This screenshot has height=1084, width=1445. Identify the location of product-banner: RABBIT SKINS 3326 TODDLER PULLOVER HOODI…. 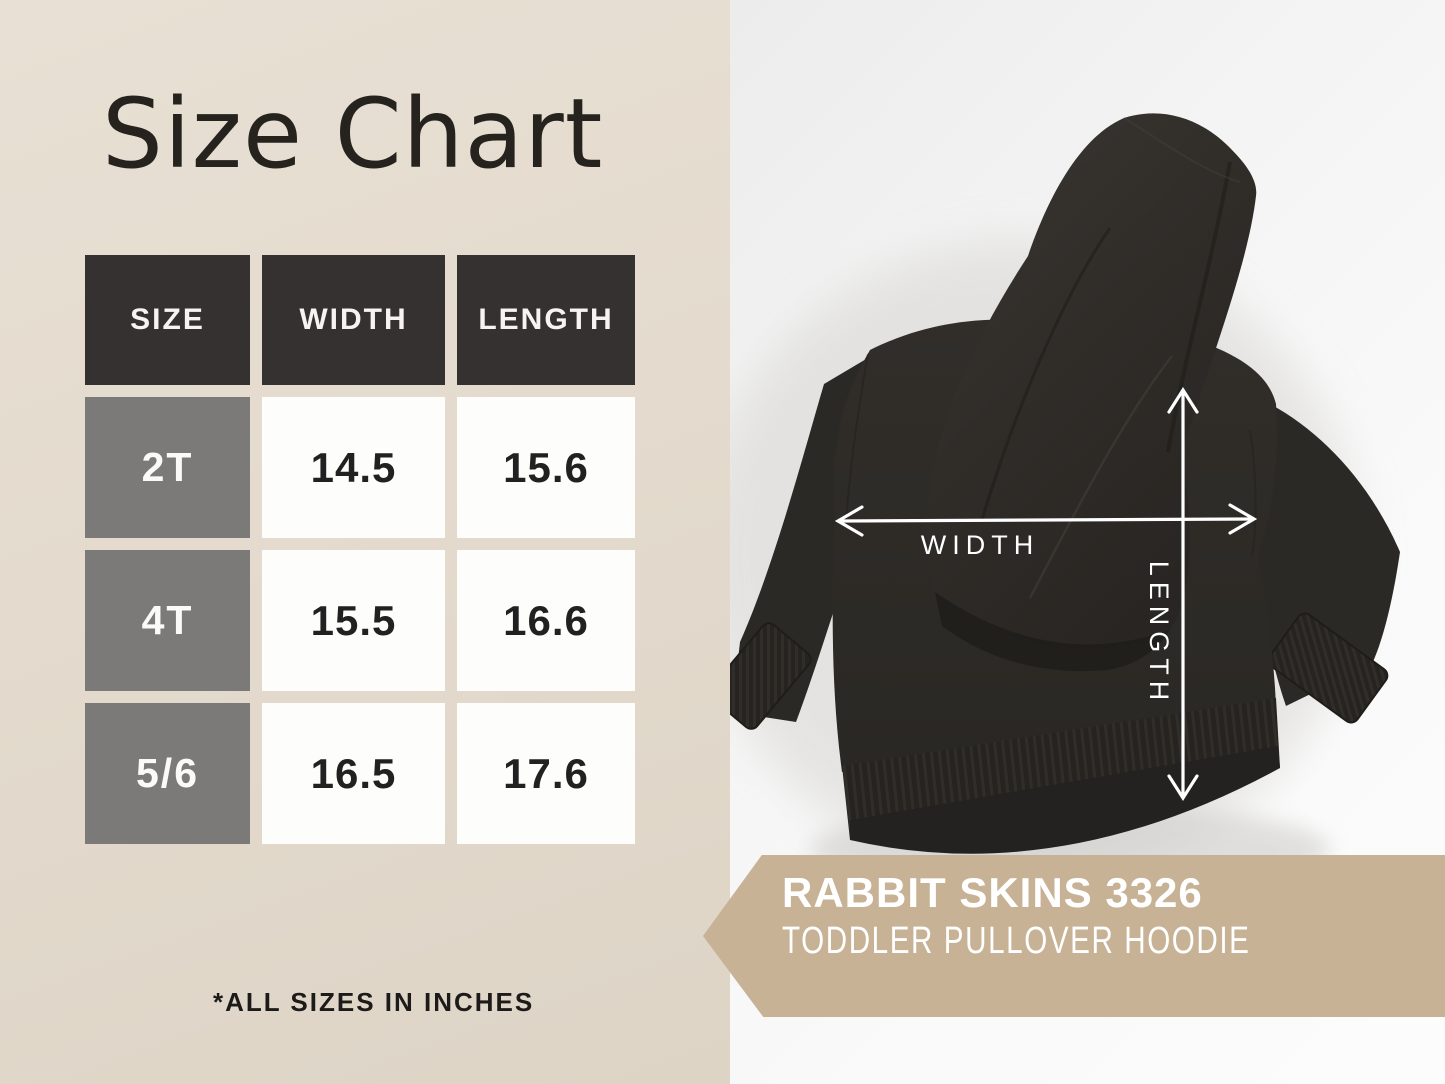
(1073, 936).